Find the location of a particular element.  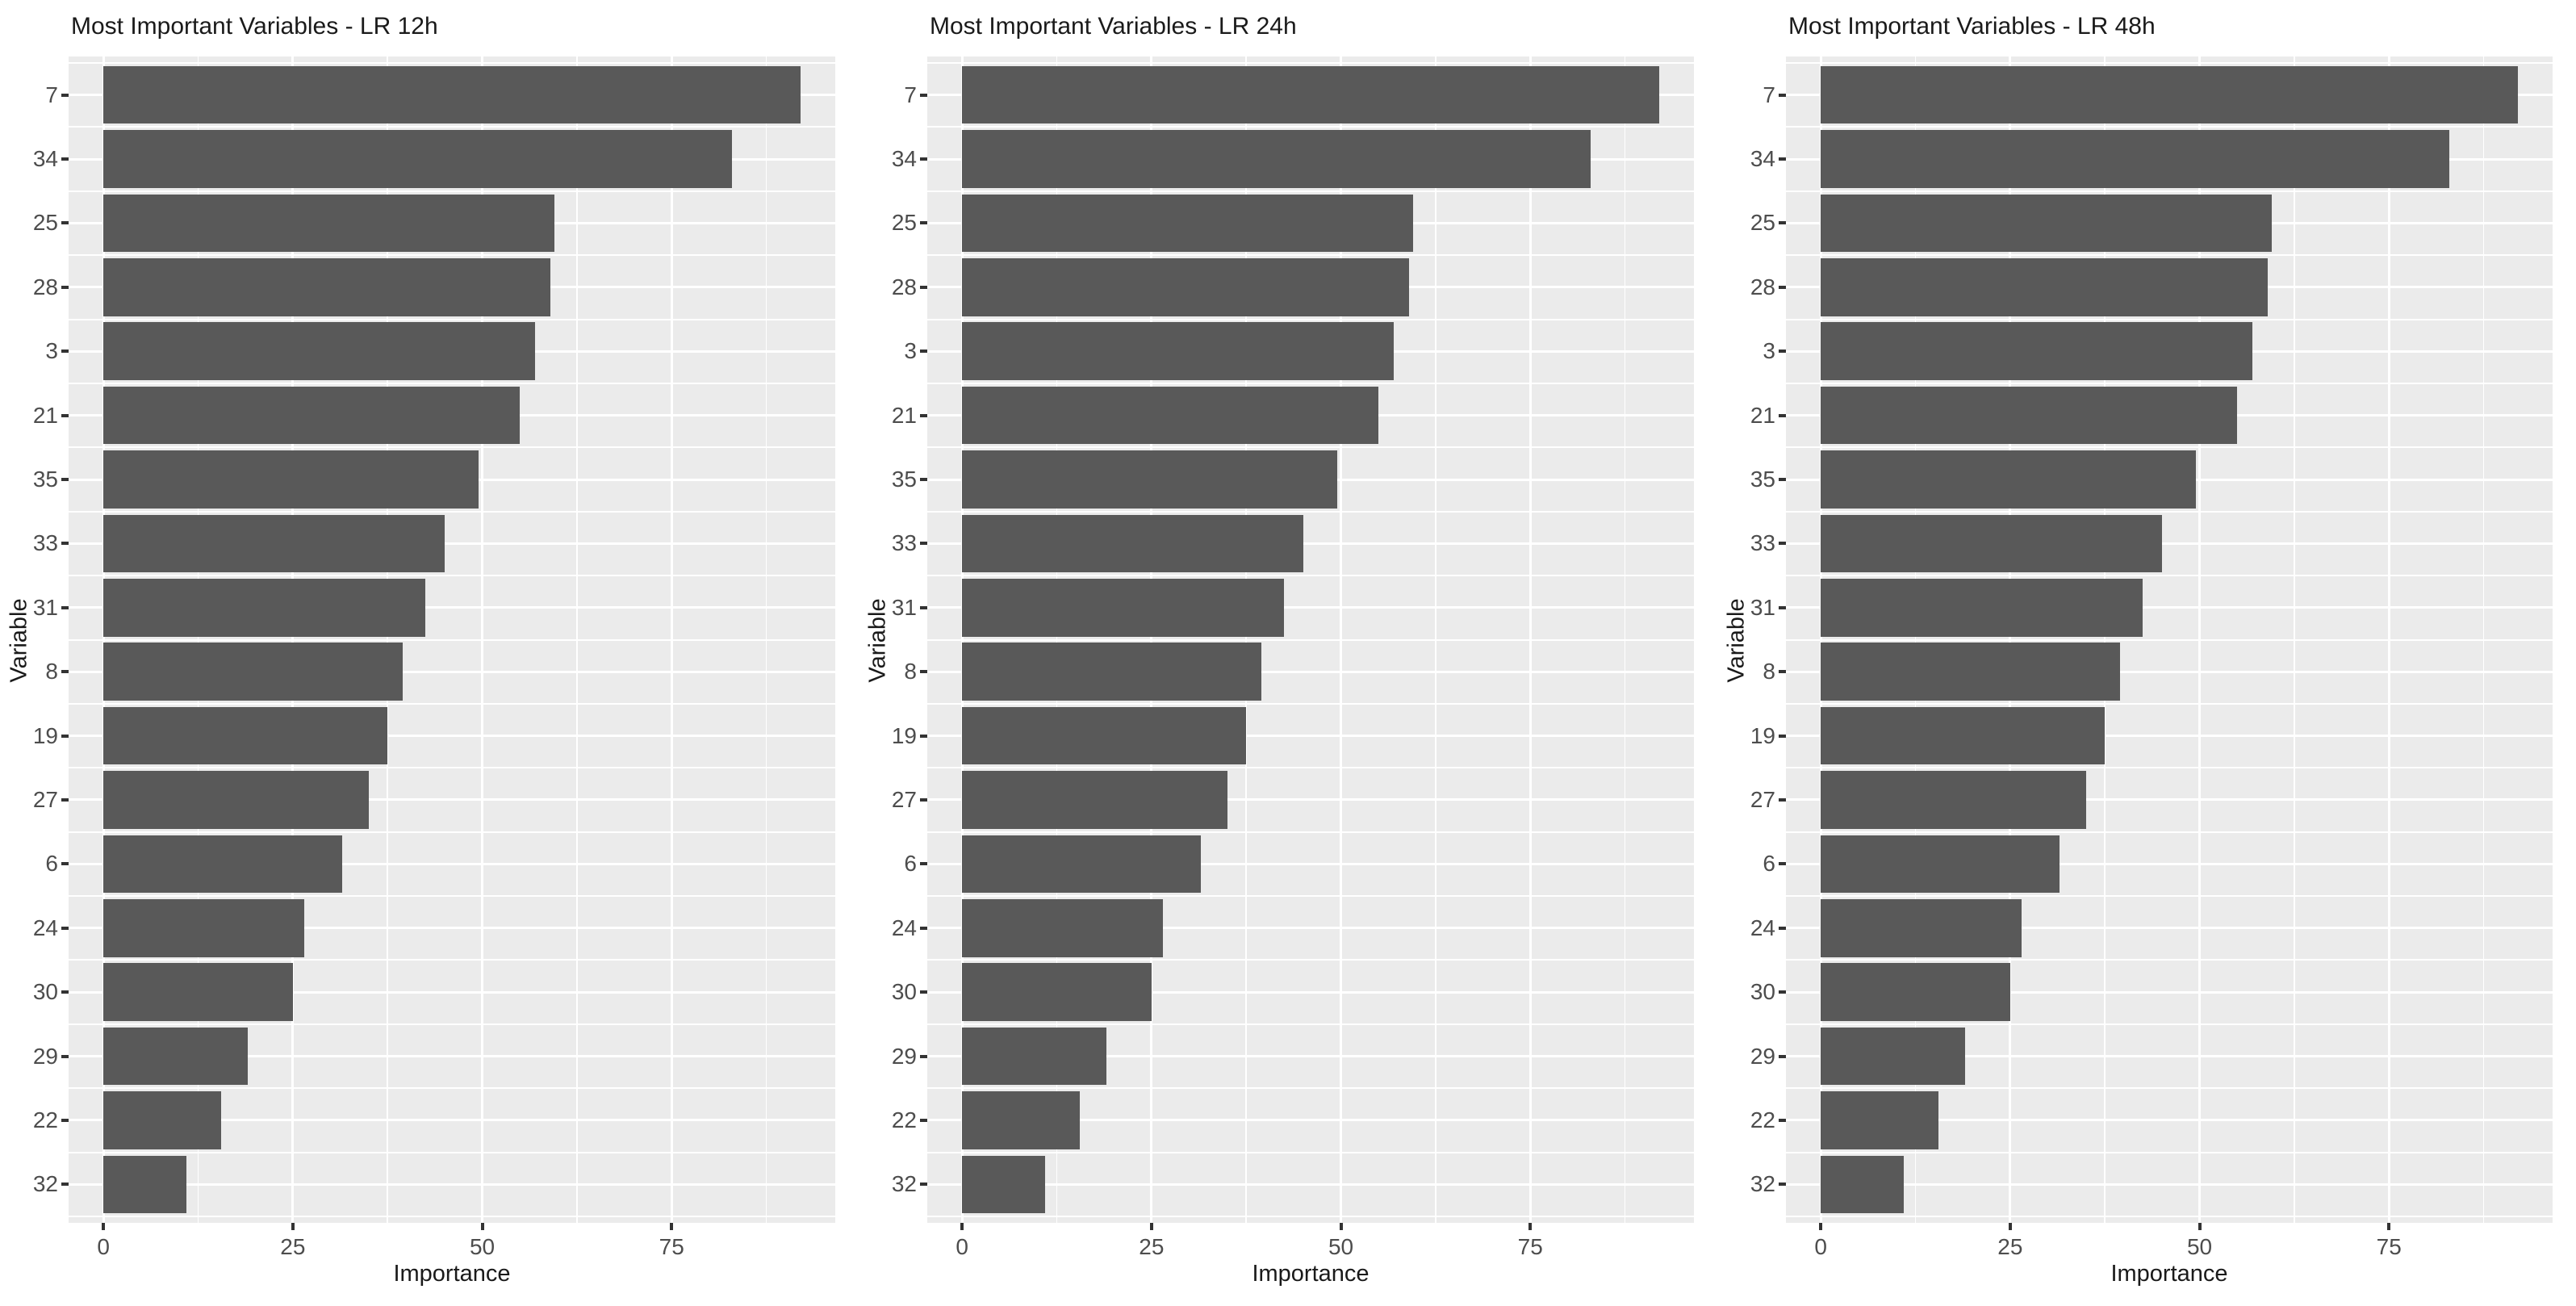

chart-title: Most Important Variables - LR 24h is located at coordinates (1113, 26).